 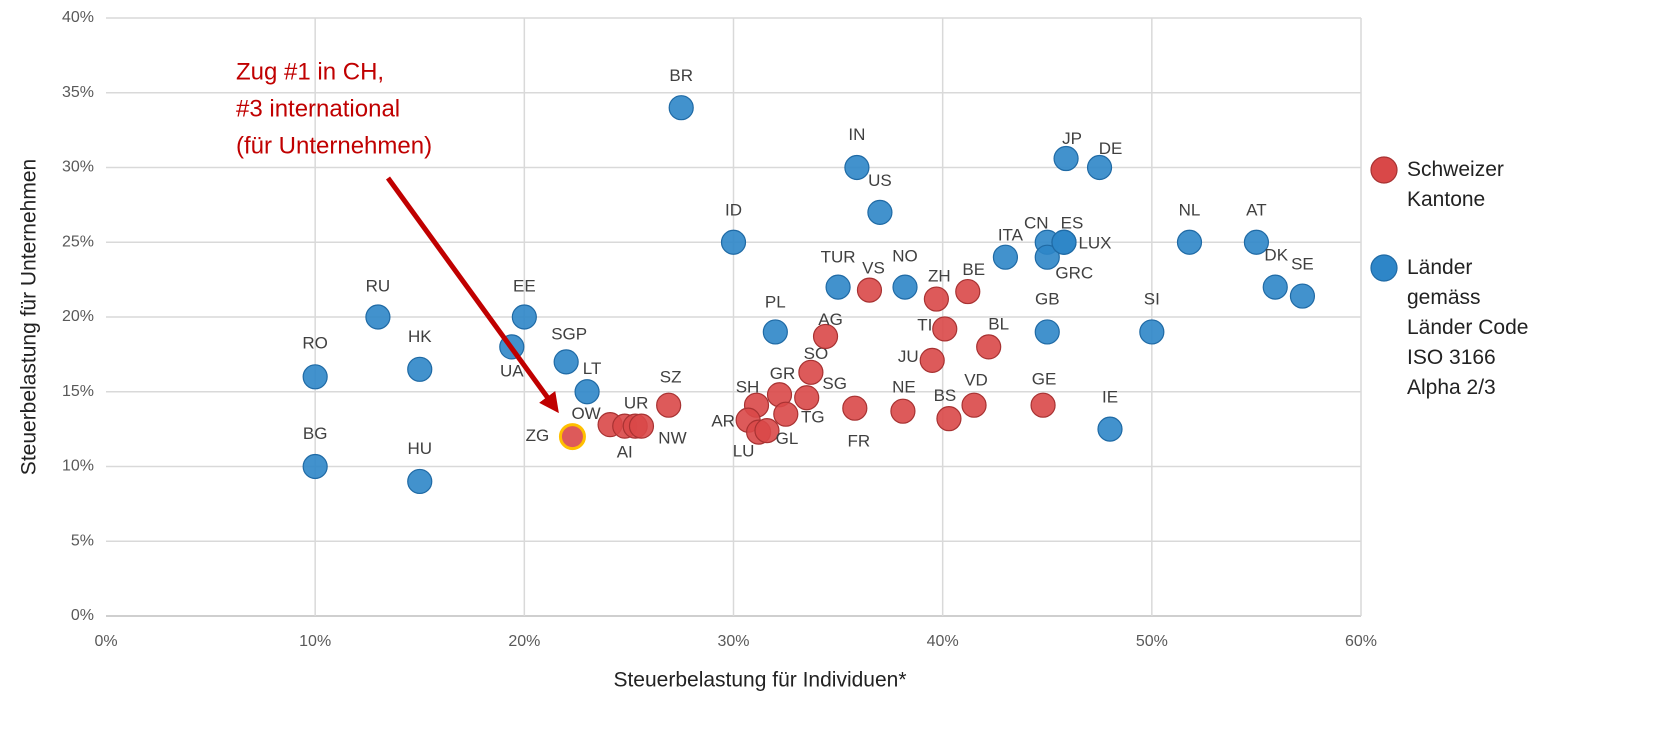 What do you see at coordinates (1361, 641) in the screenshot?
I see `x-tick-label: 60%` at bounding box center [1361, 641].